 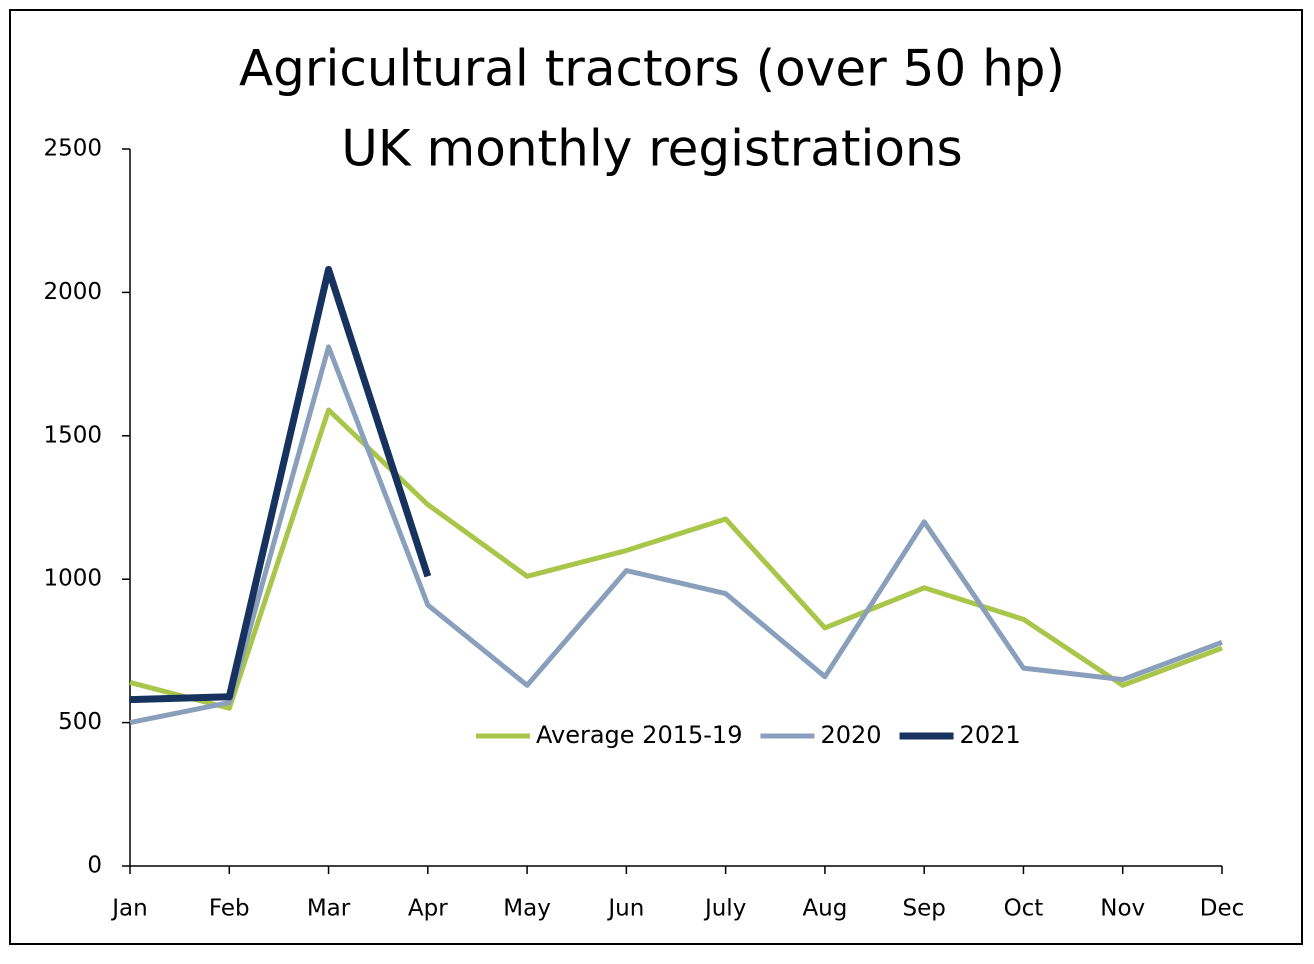 I want to click on x-tick-label: Aug, so click(x=824, y=909).